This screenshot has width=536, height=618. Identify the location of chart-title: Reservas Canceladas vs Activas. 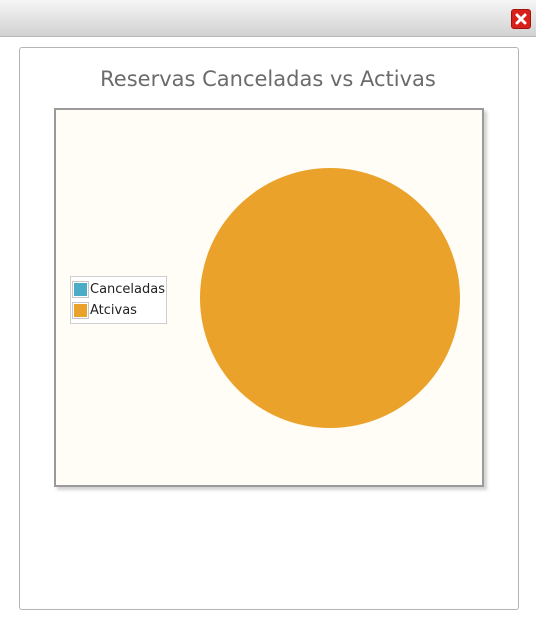
(268, 79).